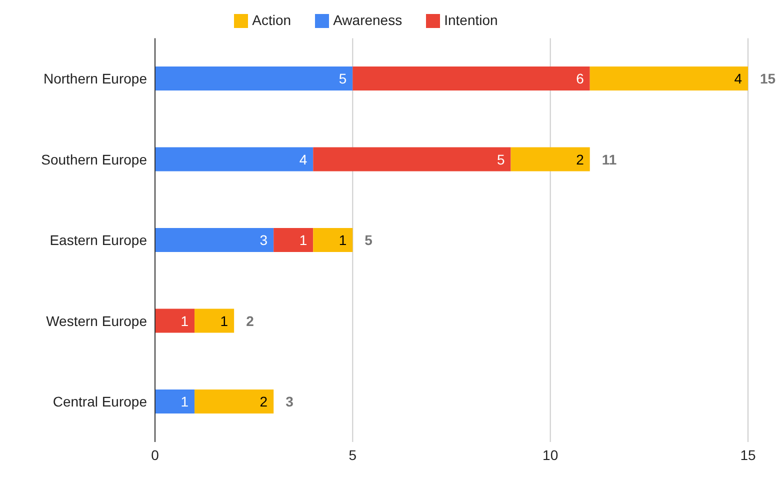 This screenshot has width=782, height=479. Describe the element at coordinates (352, 454) in the screenshot. I see `x-tick-label: 5` at that location.